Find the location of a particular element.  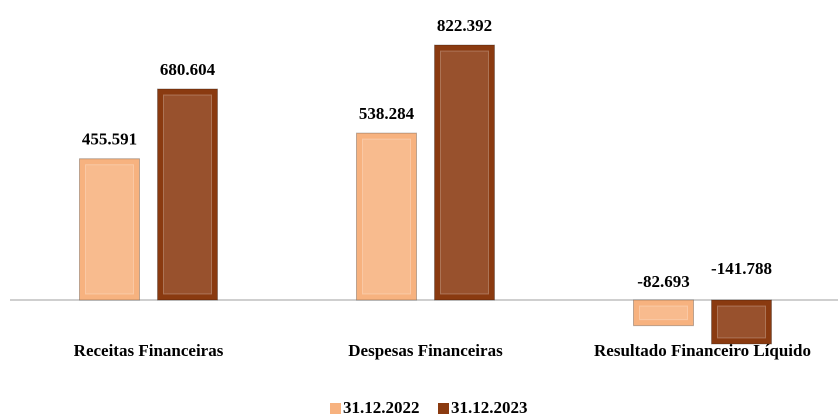

legend-label: 31.12.2022 is located at coordinates (381, 407).